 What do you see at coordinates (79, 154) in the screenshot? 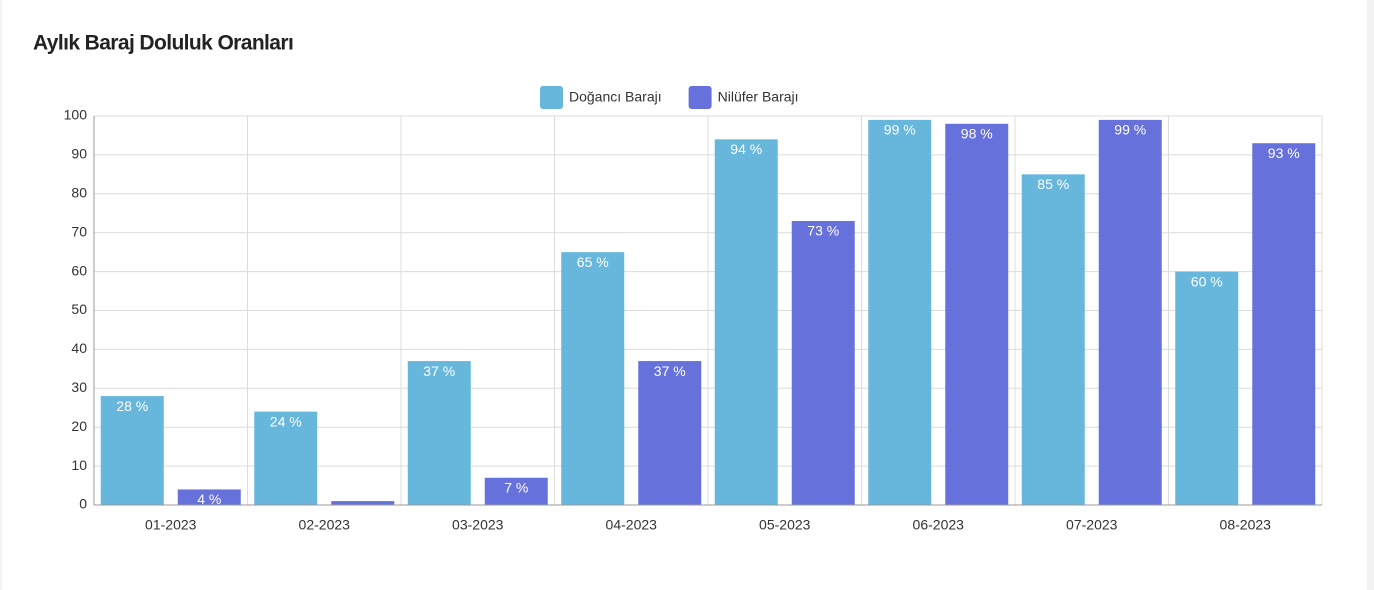
I see `y-tick-label: 90` at bounding box center [79, 154].